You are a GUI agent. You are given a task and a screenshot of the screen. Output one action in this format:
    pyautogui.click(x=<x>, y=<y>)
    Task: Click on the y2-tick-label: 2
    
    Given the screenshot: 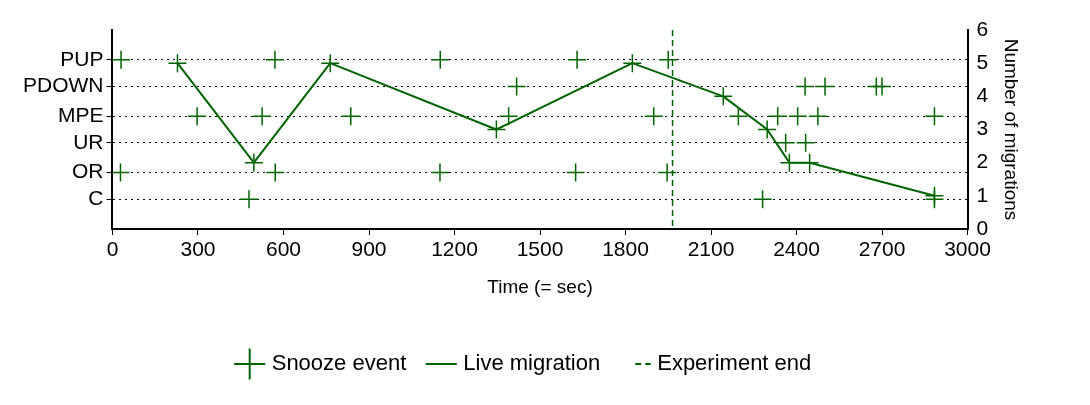 What is the action you would take?
    pyautogui.click(x=982, y=161)
    